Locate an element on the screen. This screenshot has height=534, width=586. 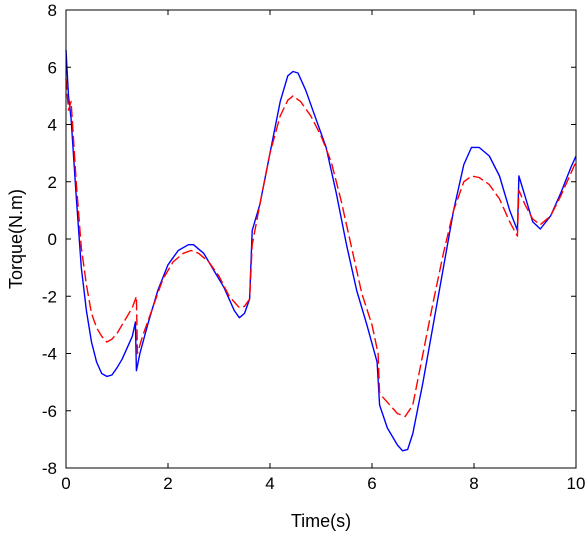
y-axis-title: Torque(N.m) is located at coordinates (16, 239).